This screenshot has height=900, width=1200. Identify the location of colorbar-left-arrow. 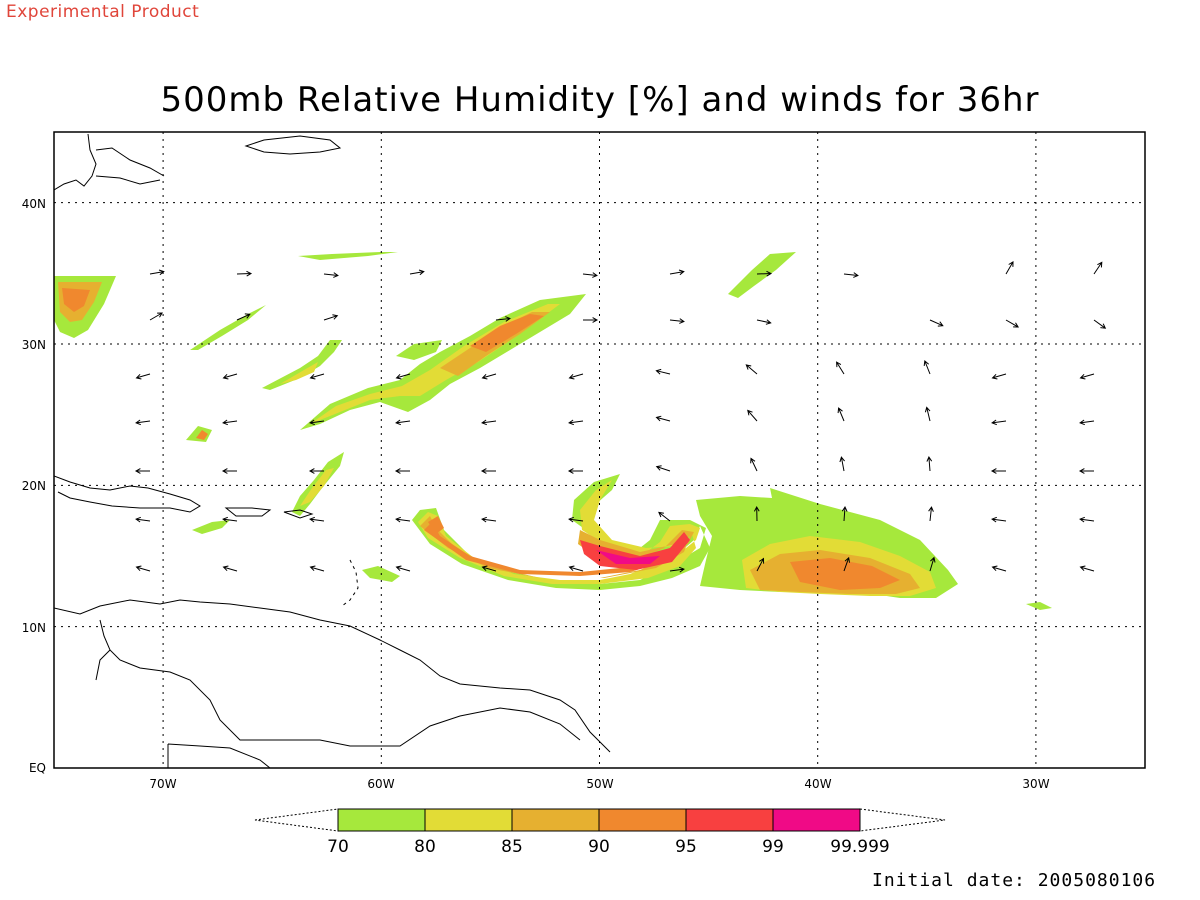
(296, 820).